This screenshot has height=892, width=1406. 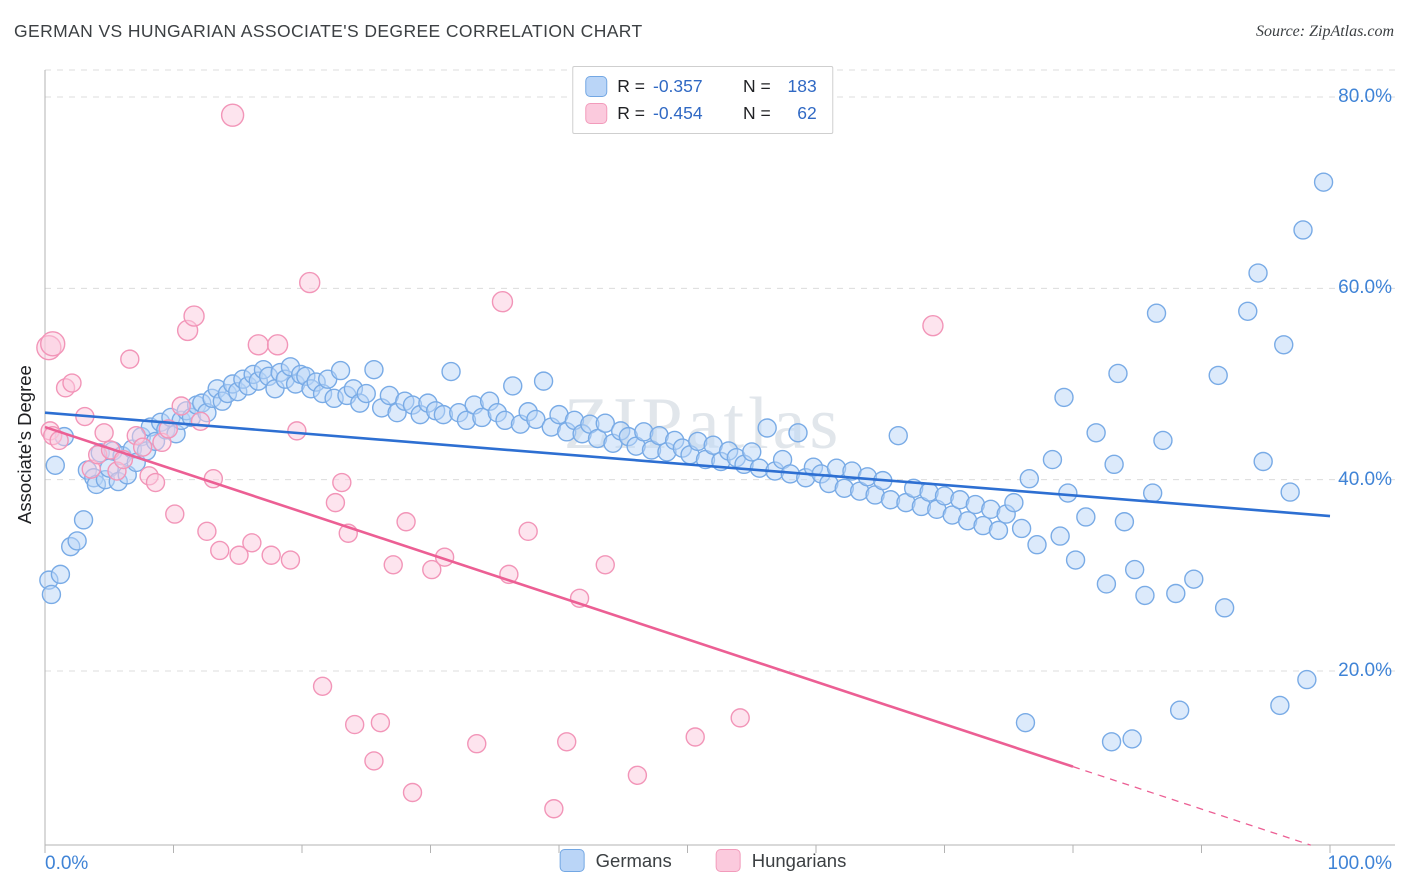 I want to click on germans-swatch-icon, so click(x=596, y=86).